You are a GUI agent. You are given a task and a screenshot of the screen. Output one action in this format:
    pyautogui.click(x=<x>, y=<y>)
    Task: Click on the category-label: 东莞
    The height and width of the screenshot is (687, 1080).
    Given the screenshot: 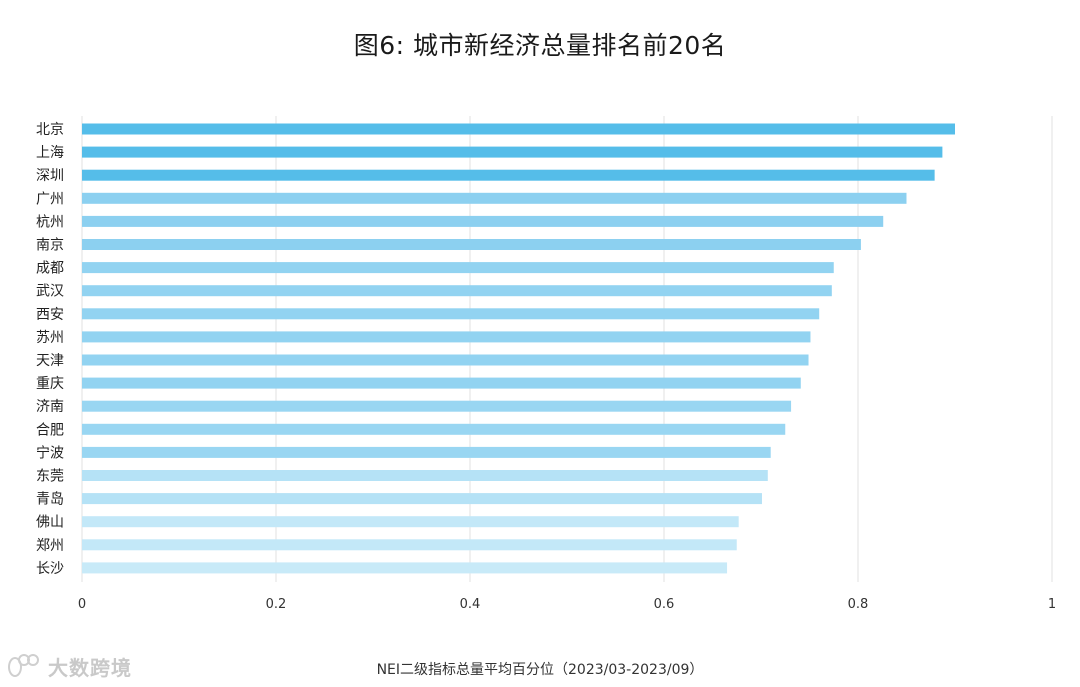 What is the action you would take?
    pyautogui.click(x=50, y=477)
    